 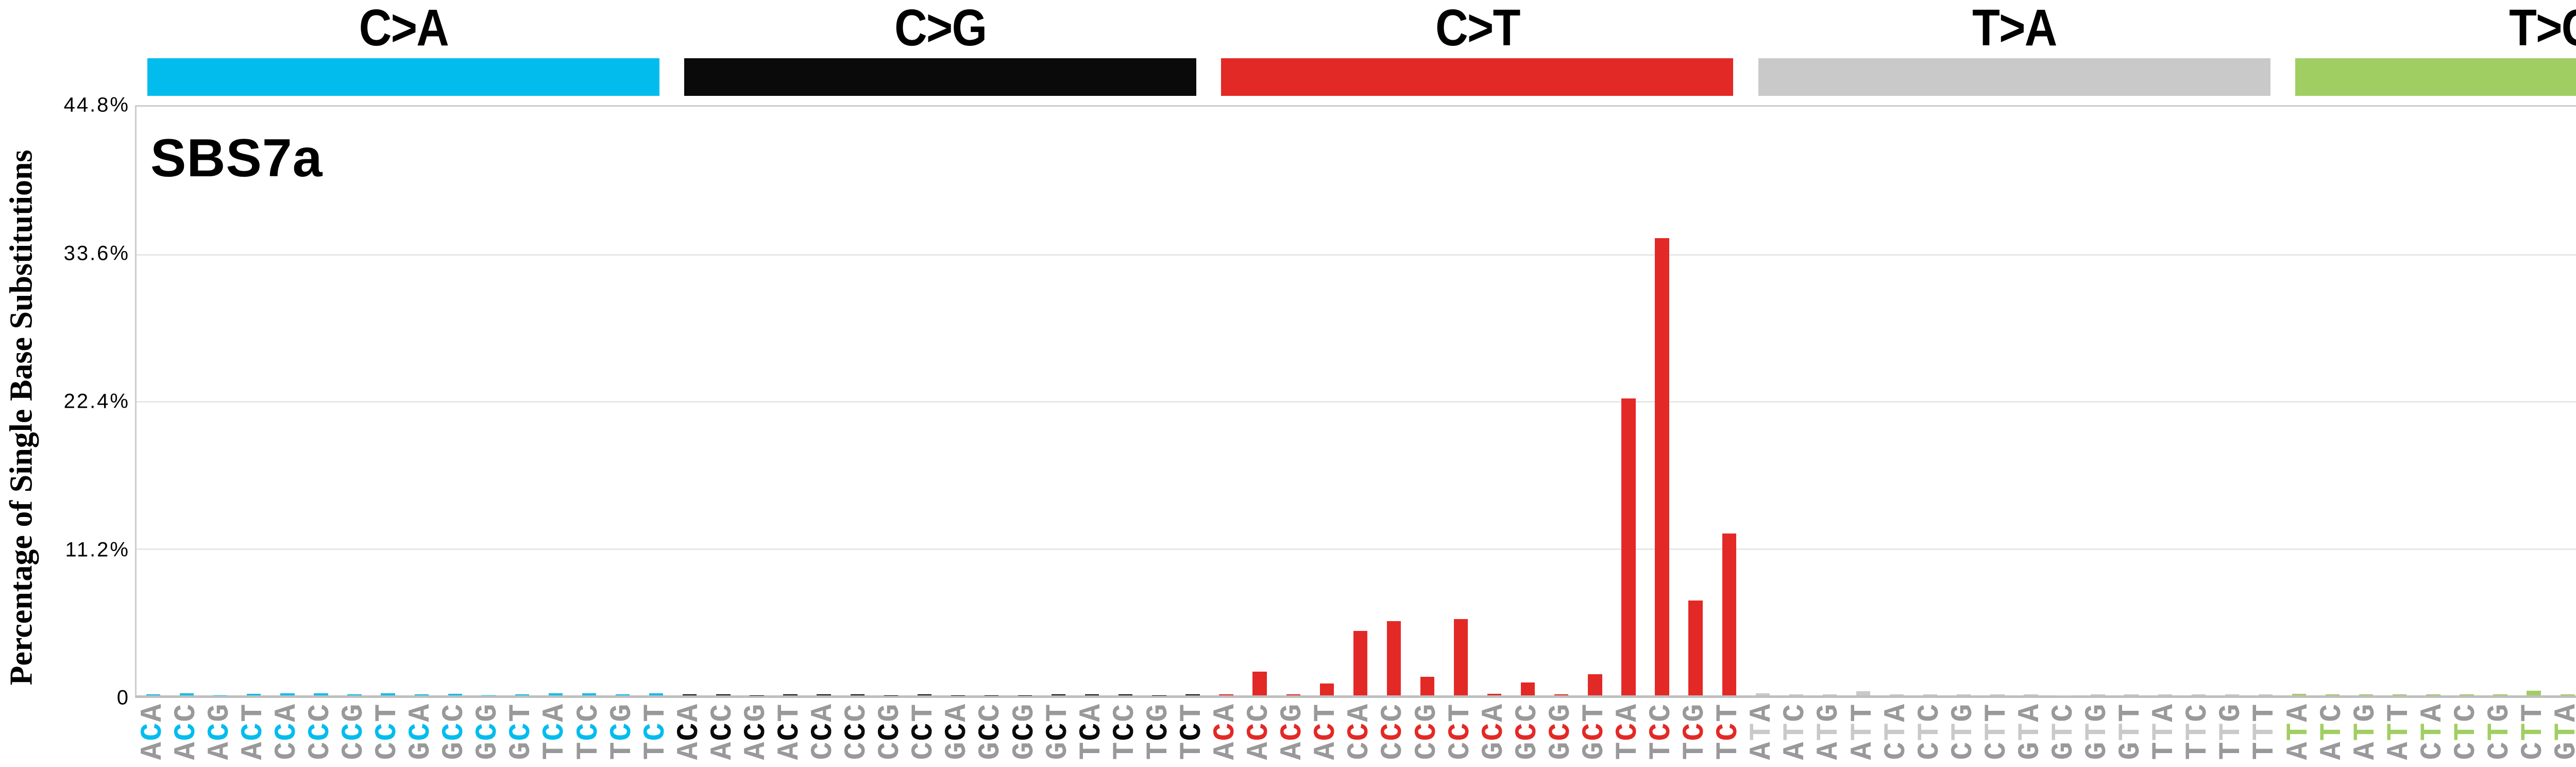 I want to click on x-label-ATG-T>C: ATG, so click(x=2366, y=732).